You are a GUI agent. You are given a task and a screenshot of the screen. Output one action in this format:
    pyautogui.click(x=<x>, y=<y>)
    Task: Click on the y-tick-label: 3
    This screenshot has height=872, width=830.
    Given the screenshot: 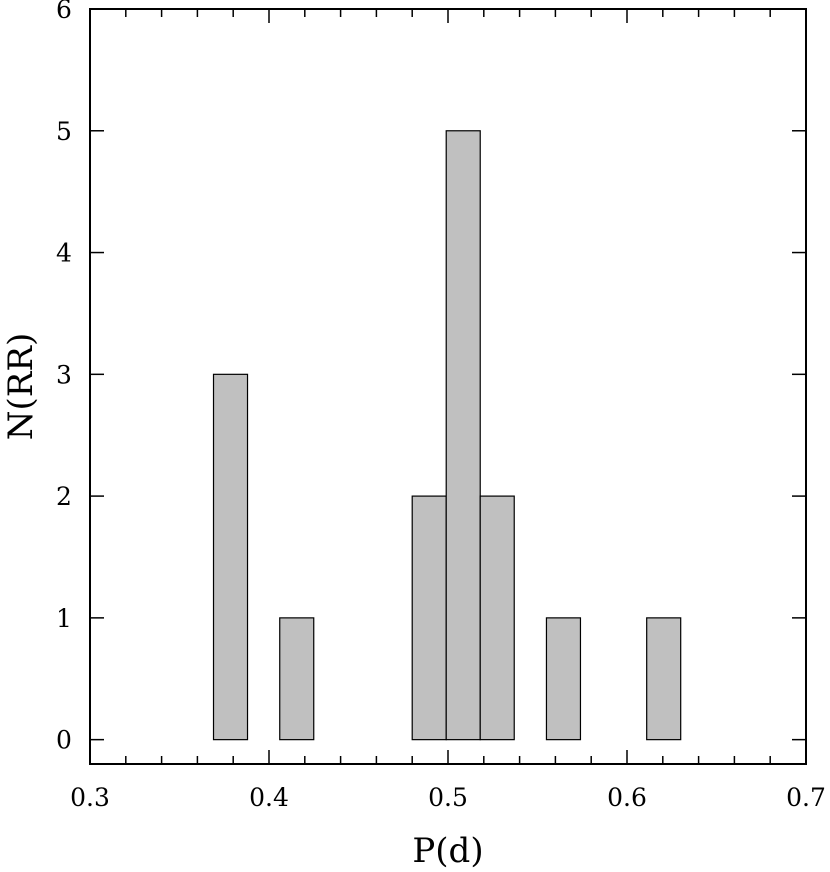 What is the action you would take?
    pyautogui.click(x=64, y=374)
    